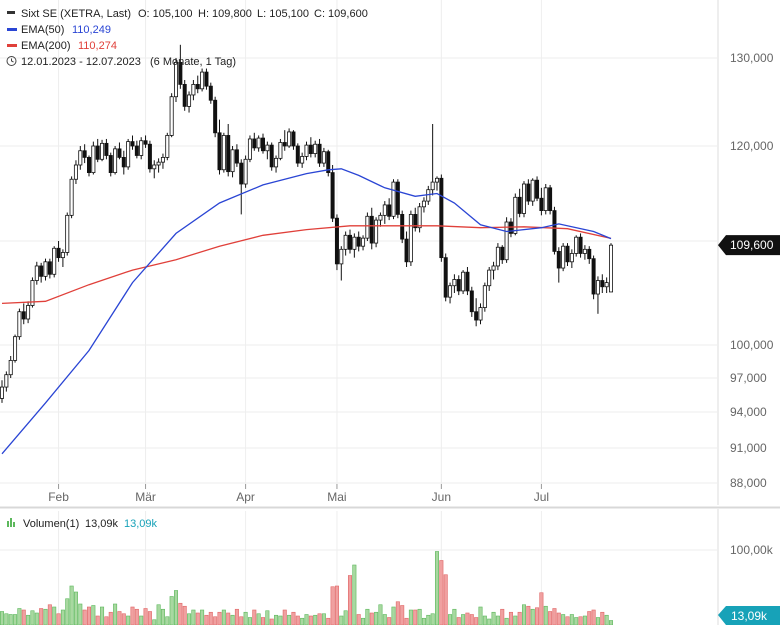  What do you see at coordinates (145, 497) in the screenshot?
I see `time-tick-label: Mär` at bounding box center [145, 497].